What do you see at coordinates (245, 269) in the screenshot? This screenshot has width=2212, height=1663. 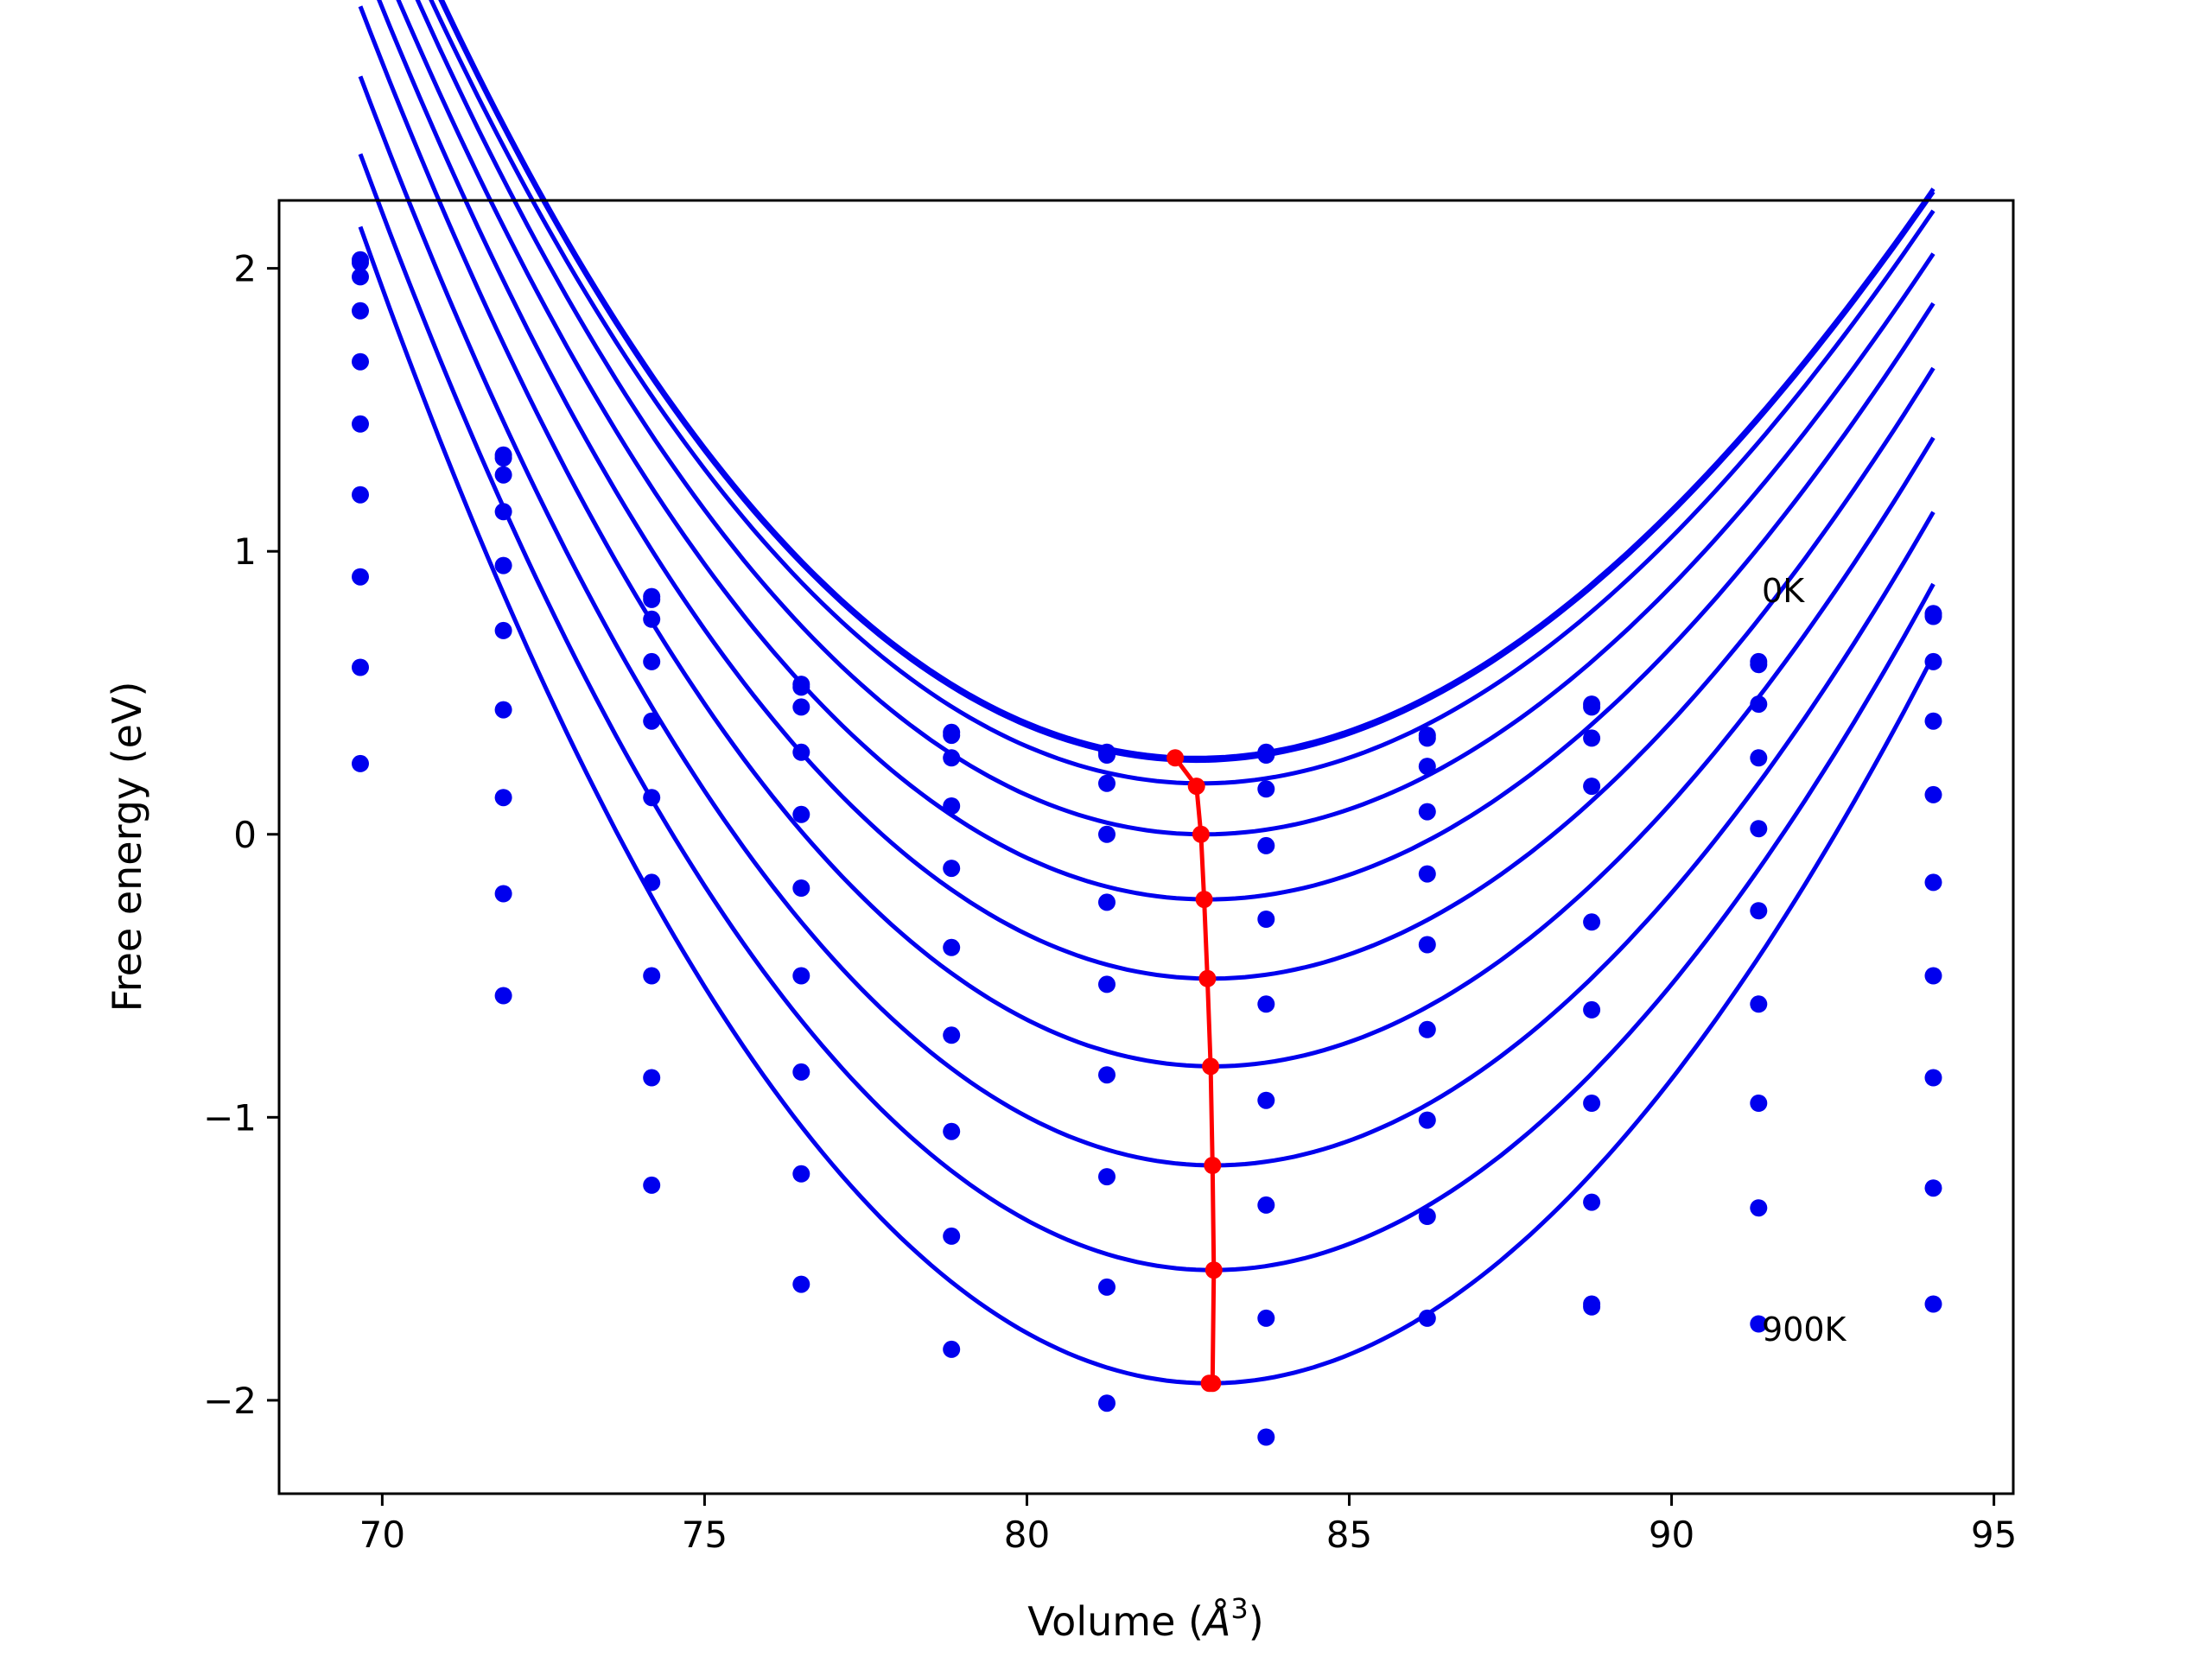 I see `y-tick-label-2: 2` at bounding box center [245, 269].